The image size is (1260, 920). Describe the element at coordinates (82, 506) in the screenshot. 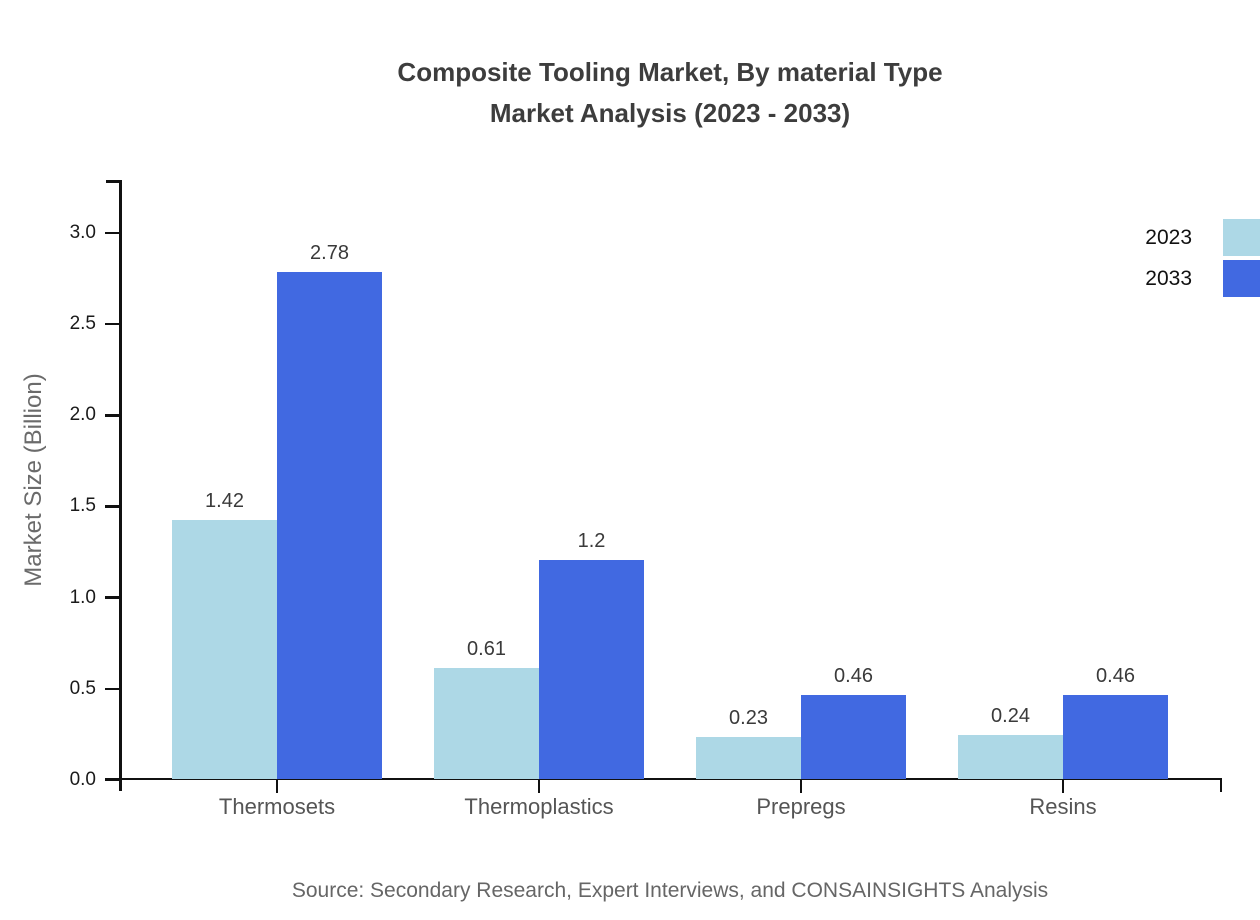

I see `y-tick-label: 1.5` at that location.